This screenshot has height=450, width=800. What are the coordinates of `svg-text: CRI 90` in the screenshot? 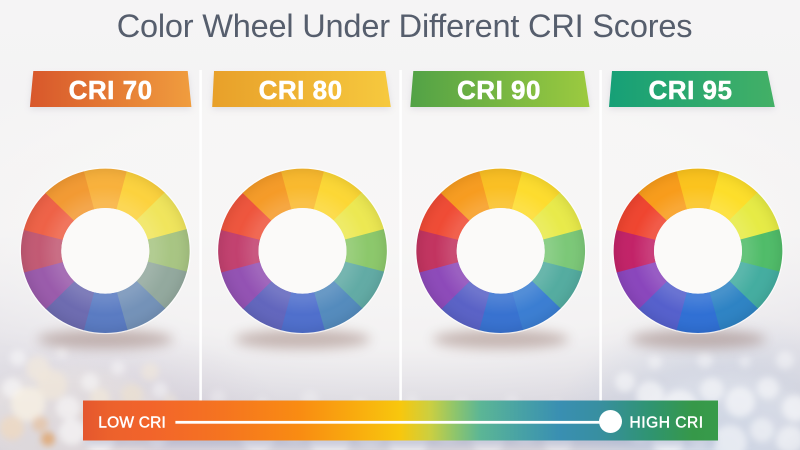 It's located at (499, 90).